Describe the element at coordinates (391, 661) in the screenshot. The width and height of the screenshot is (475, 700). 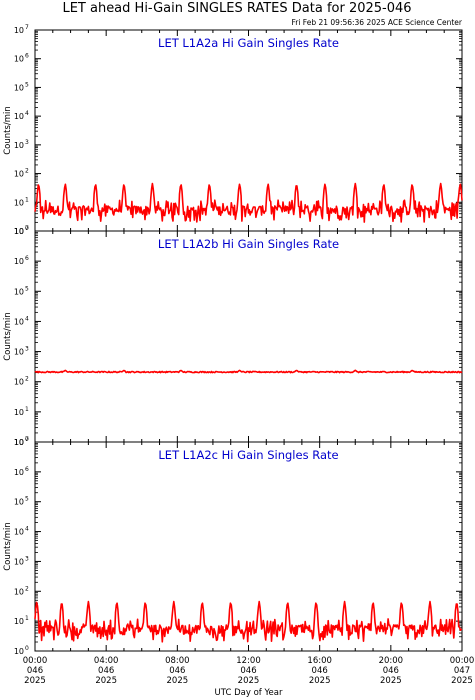
I see `x-tick-label: 20:00` at that location.